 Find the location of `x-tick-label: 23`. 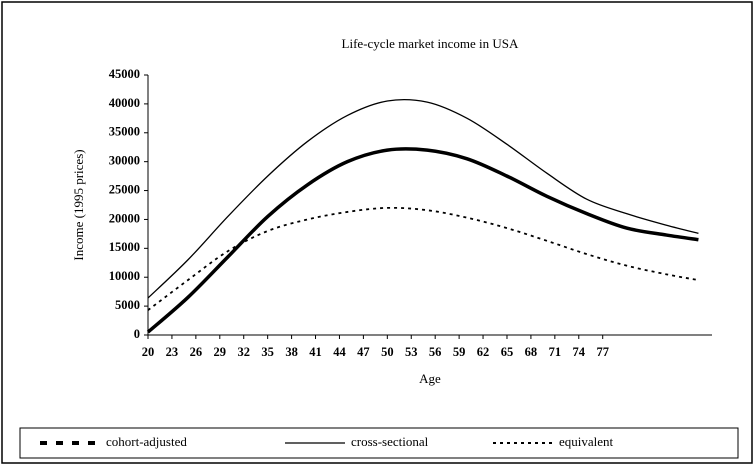

x-tick-label: 23 is located at coordinates (172, 352).